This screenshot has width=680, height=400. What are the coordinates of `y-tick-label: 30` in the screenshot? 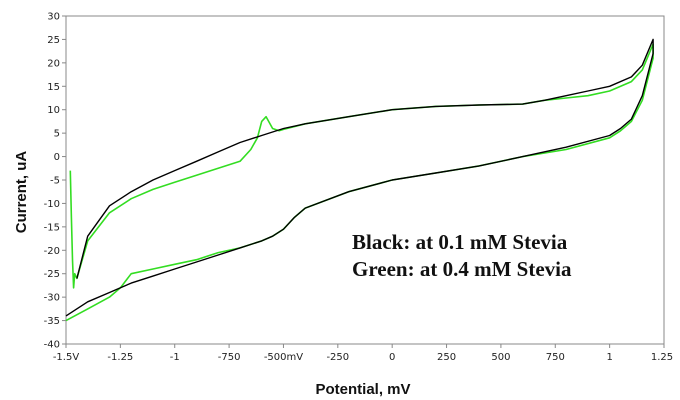 It's located at (53, 17).